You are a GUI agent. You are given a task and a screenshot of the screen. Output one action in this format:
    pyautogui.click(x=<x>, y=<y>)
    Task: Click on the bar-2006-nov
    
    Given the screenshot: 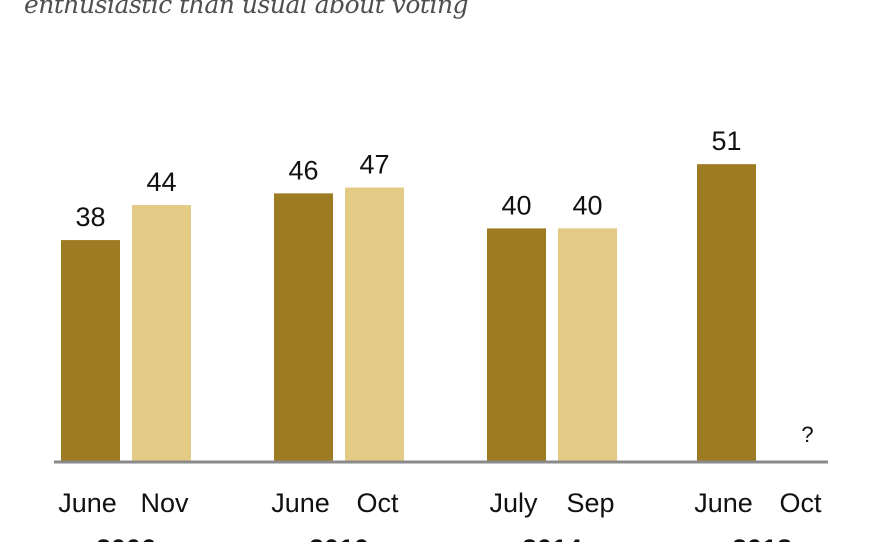 What is the action you would take?
    pyautogui.click(x=161, y=334)
    